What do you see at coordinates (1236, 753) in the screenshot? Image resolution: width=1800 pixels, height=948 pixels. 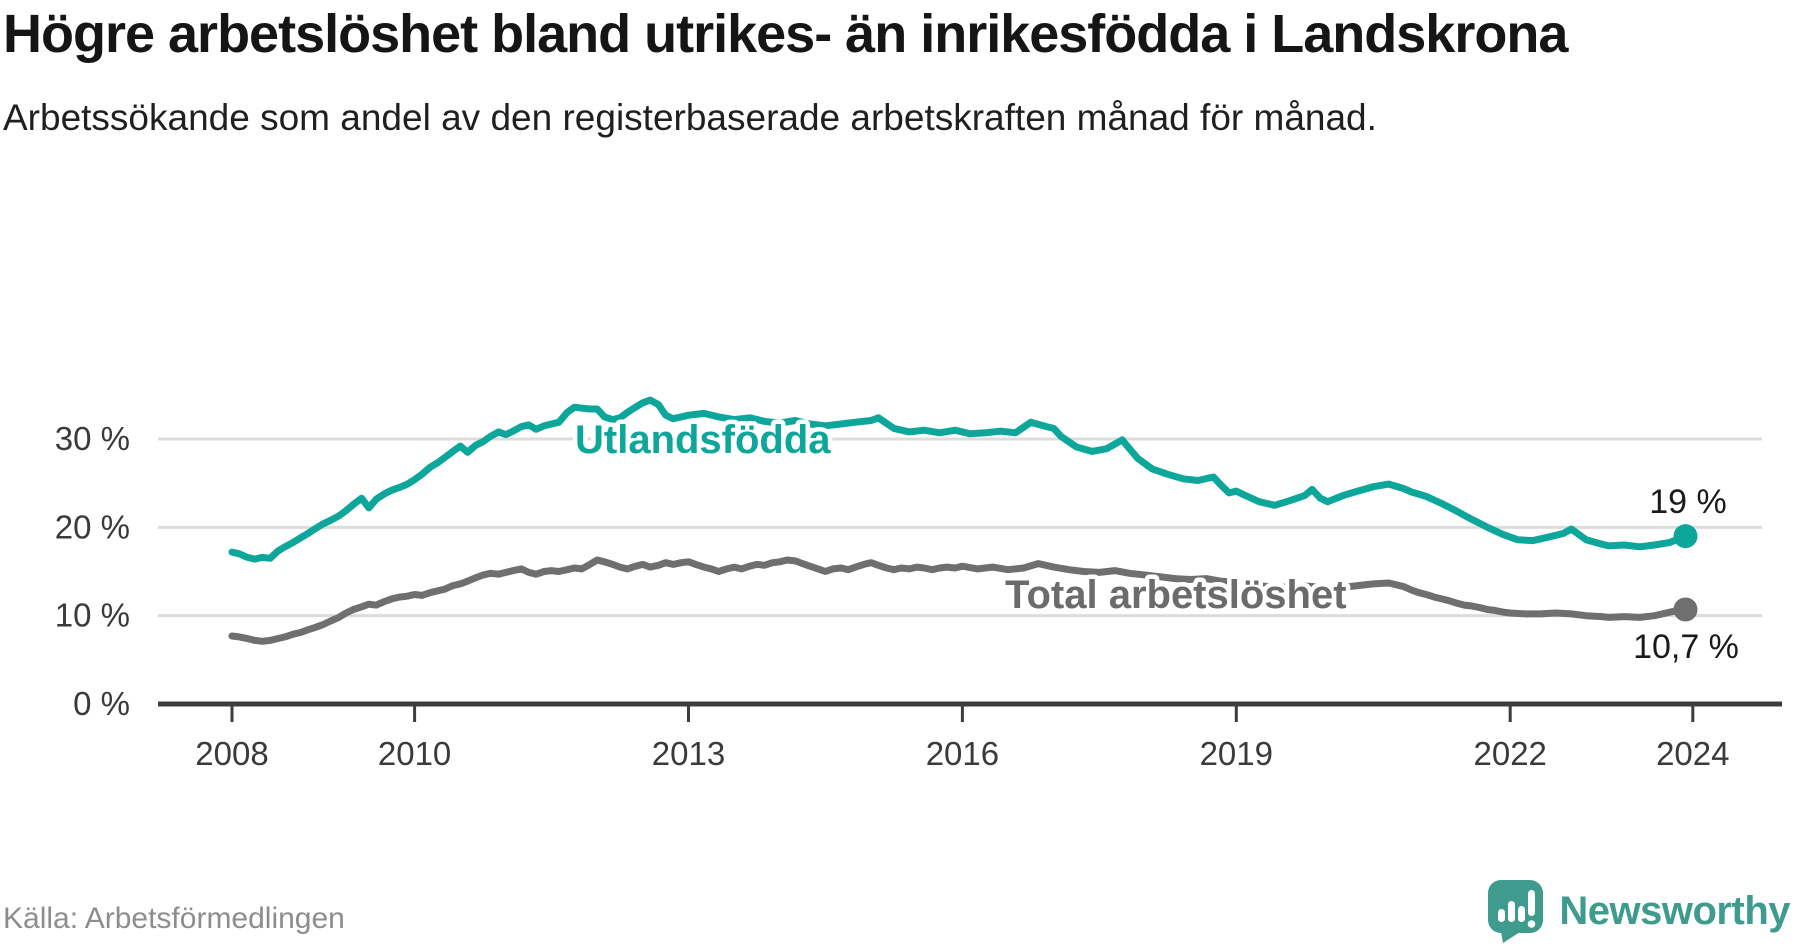 I see `x-tick-label-2019: 2019` at bounding box center [1236, 753].